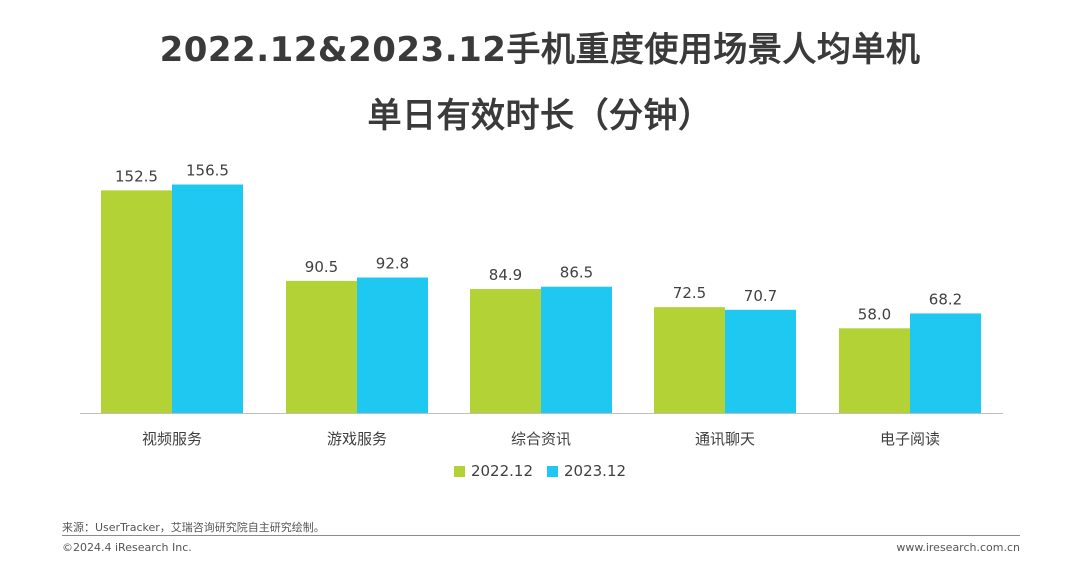 The image size is (1080, 572). Describe the element at coordinates (910, 439) in the screenshot. I see `category-label-4: 电子阅读` at that location.